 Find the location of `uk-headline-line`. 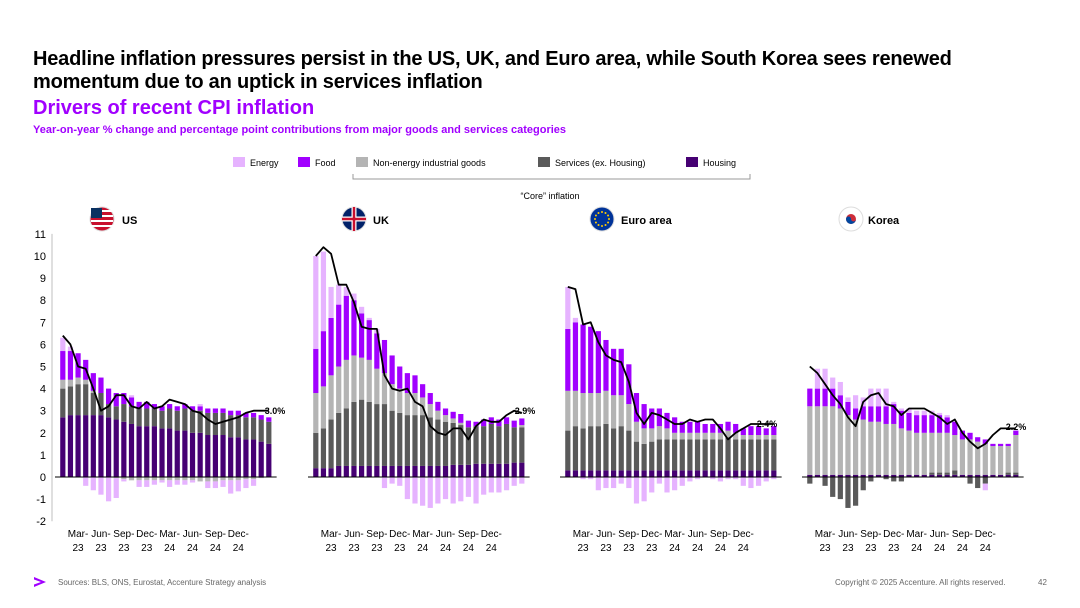

uk-headline-line is located at coordinates (419, 343).